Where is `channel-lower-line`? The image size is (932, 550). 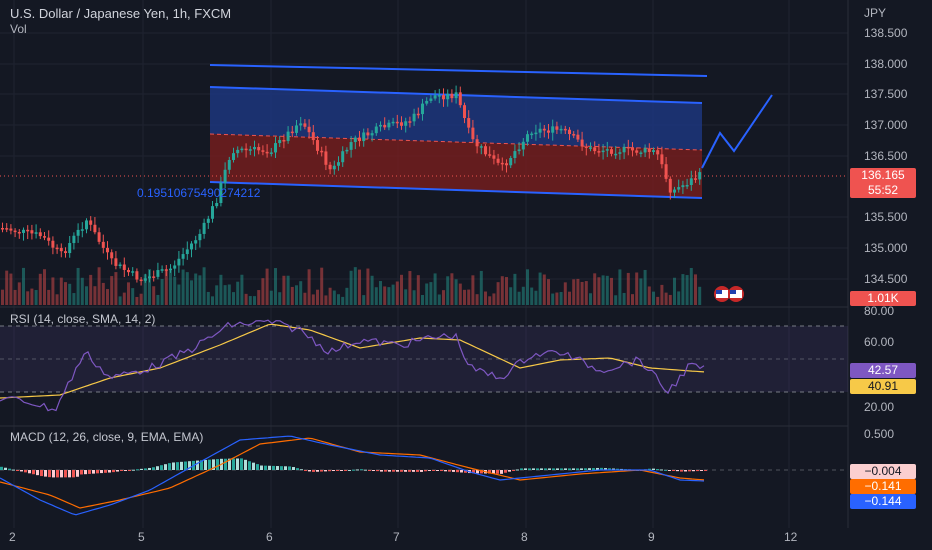 channel-lower-line is located at coordinates (456, 190).